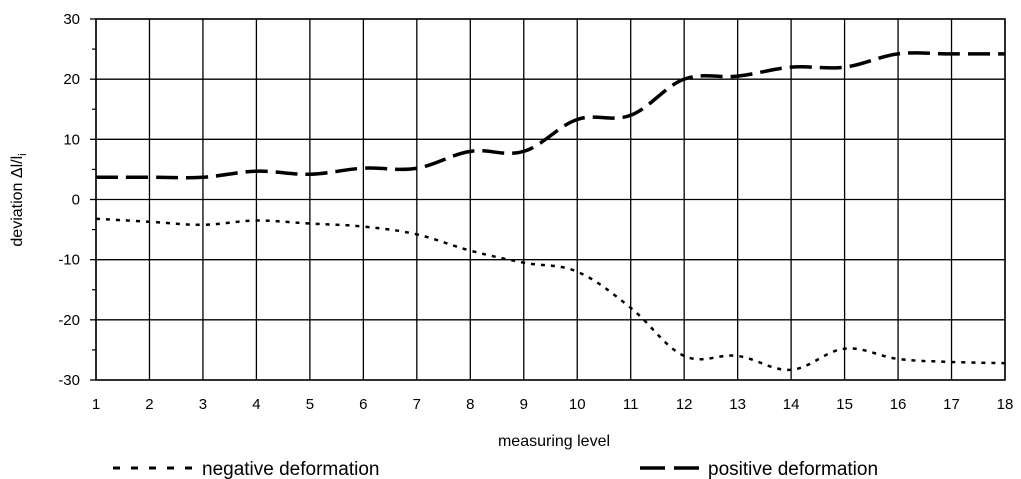 The height and width of the screenshot is (479, 1021). What do you see at coordinates (310, 404) in the screenshot?
I see `x-tick-label: 5` at bounding box center [310, 404].